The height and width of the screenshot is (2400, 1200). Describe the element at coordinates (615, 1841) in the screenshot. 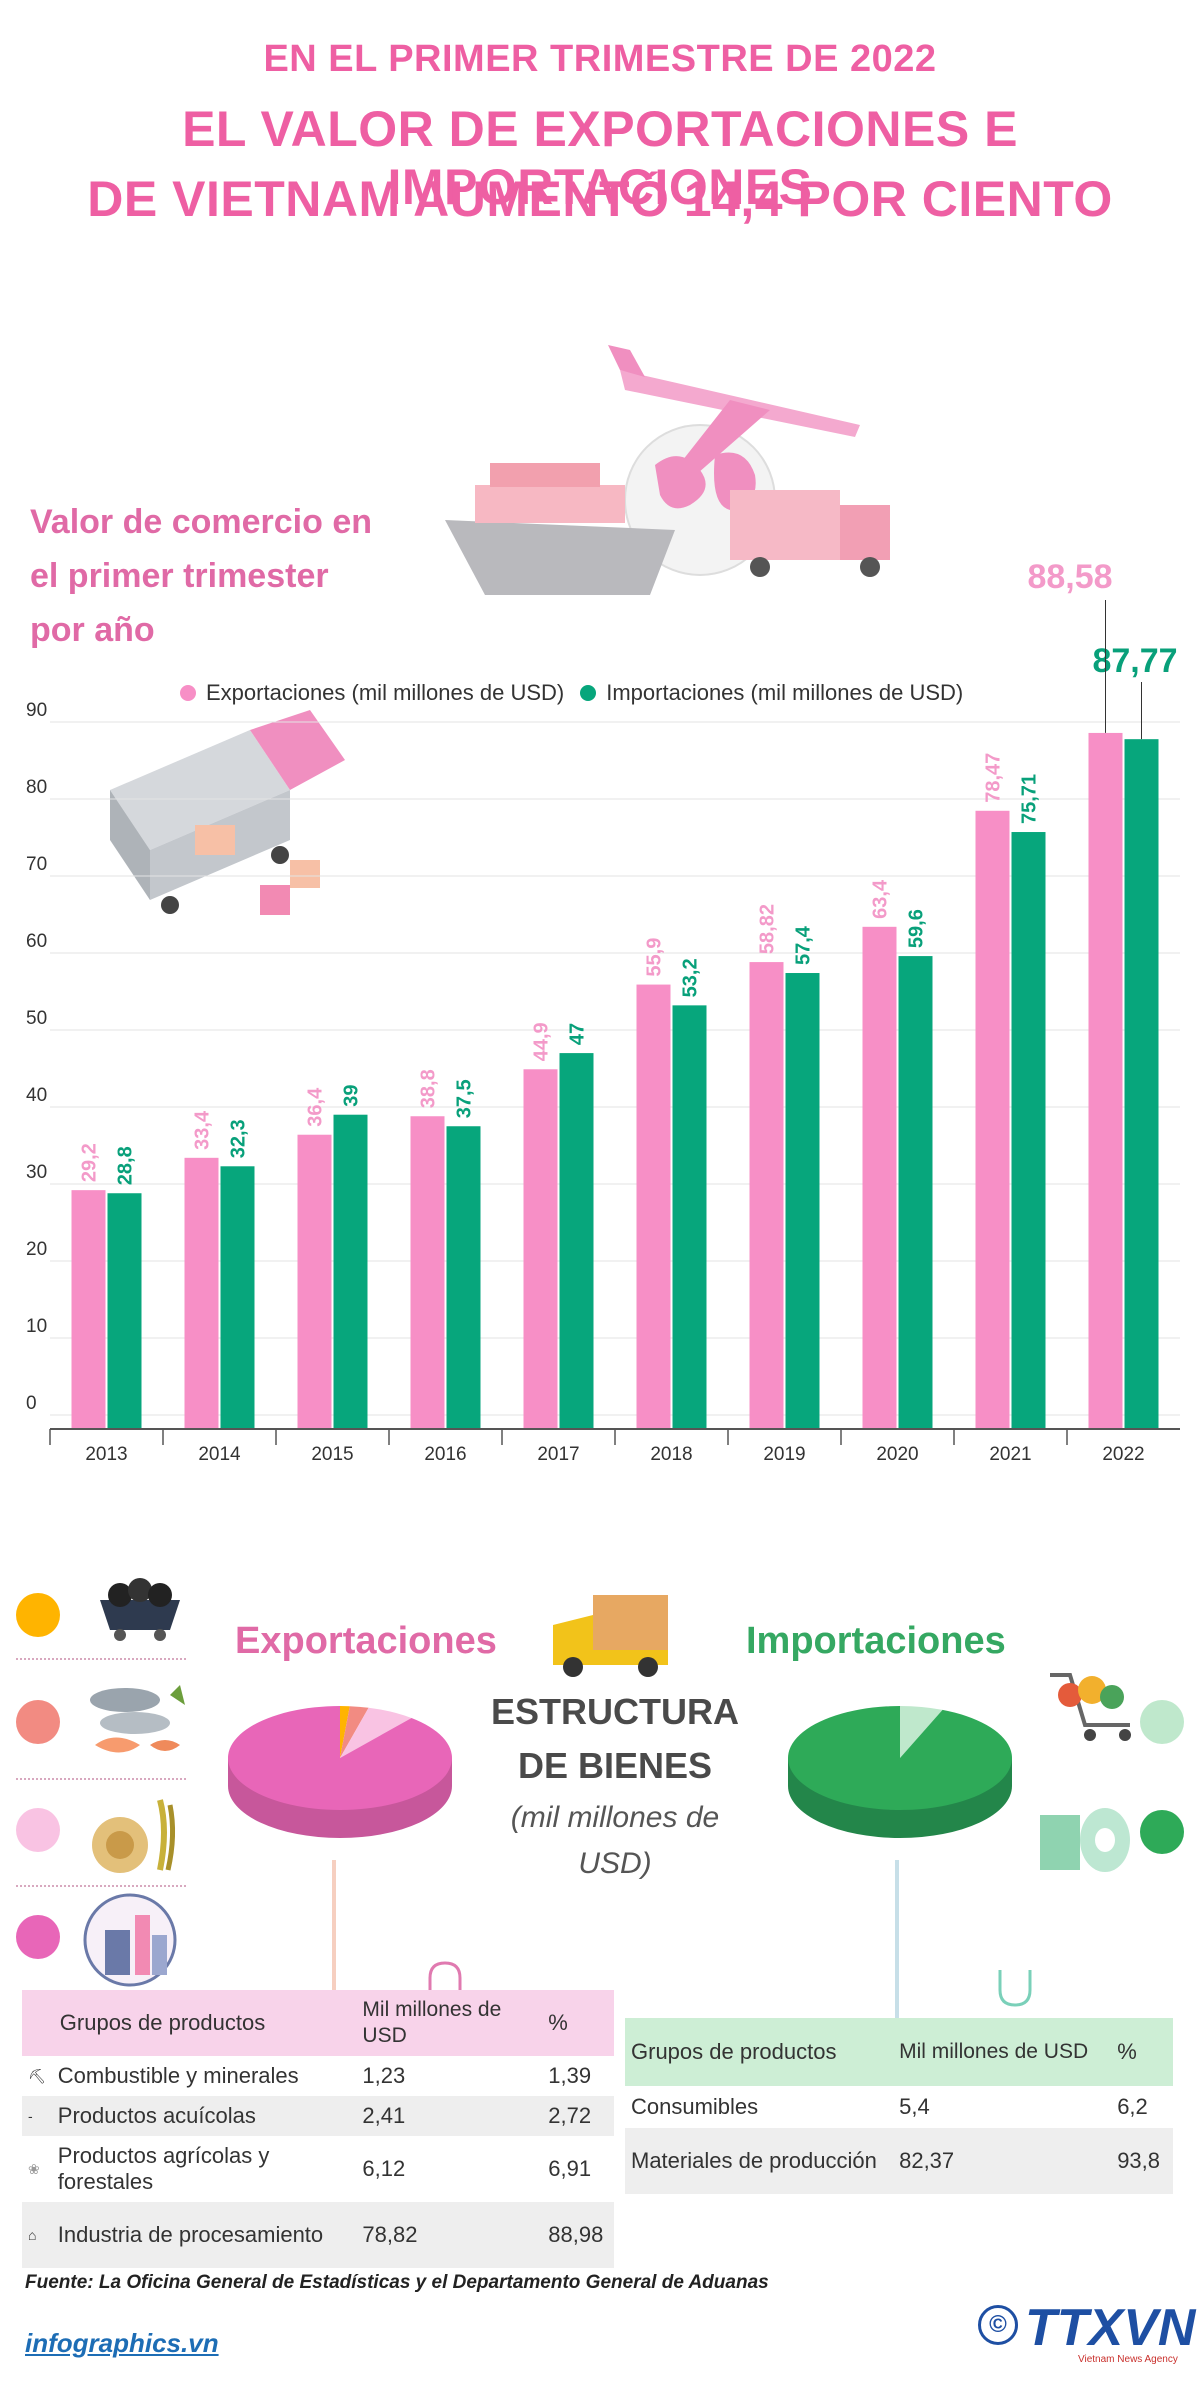

I see `structure-unit: (mil millones de USD)` at that location.